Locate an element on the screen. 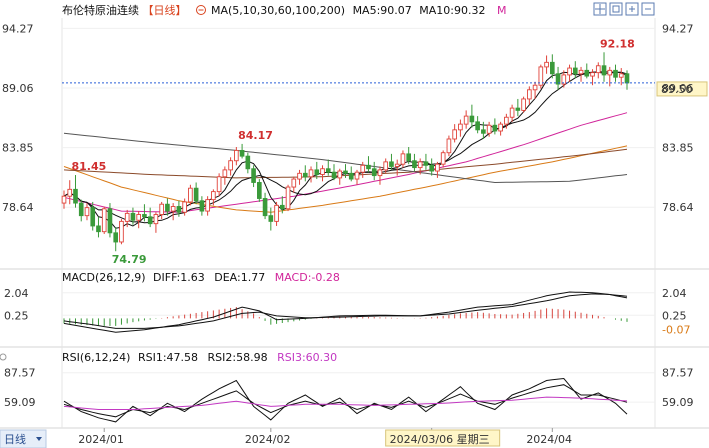 This screenshot has height=448, width=709. ma-more: M is located at coordinates (502, 10).